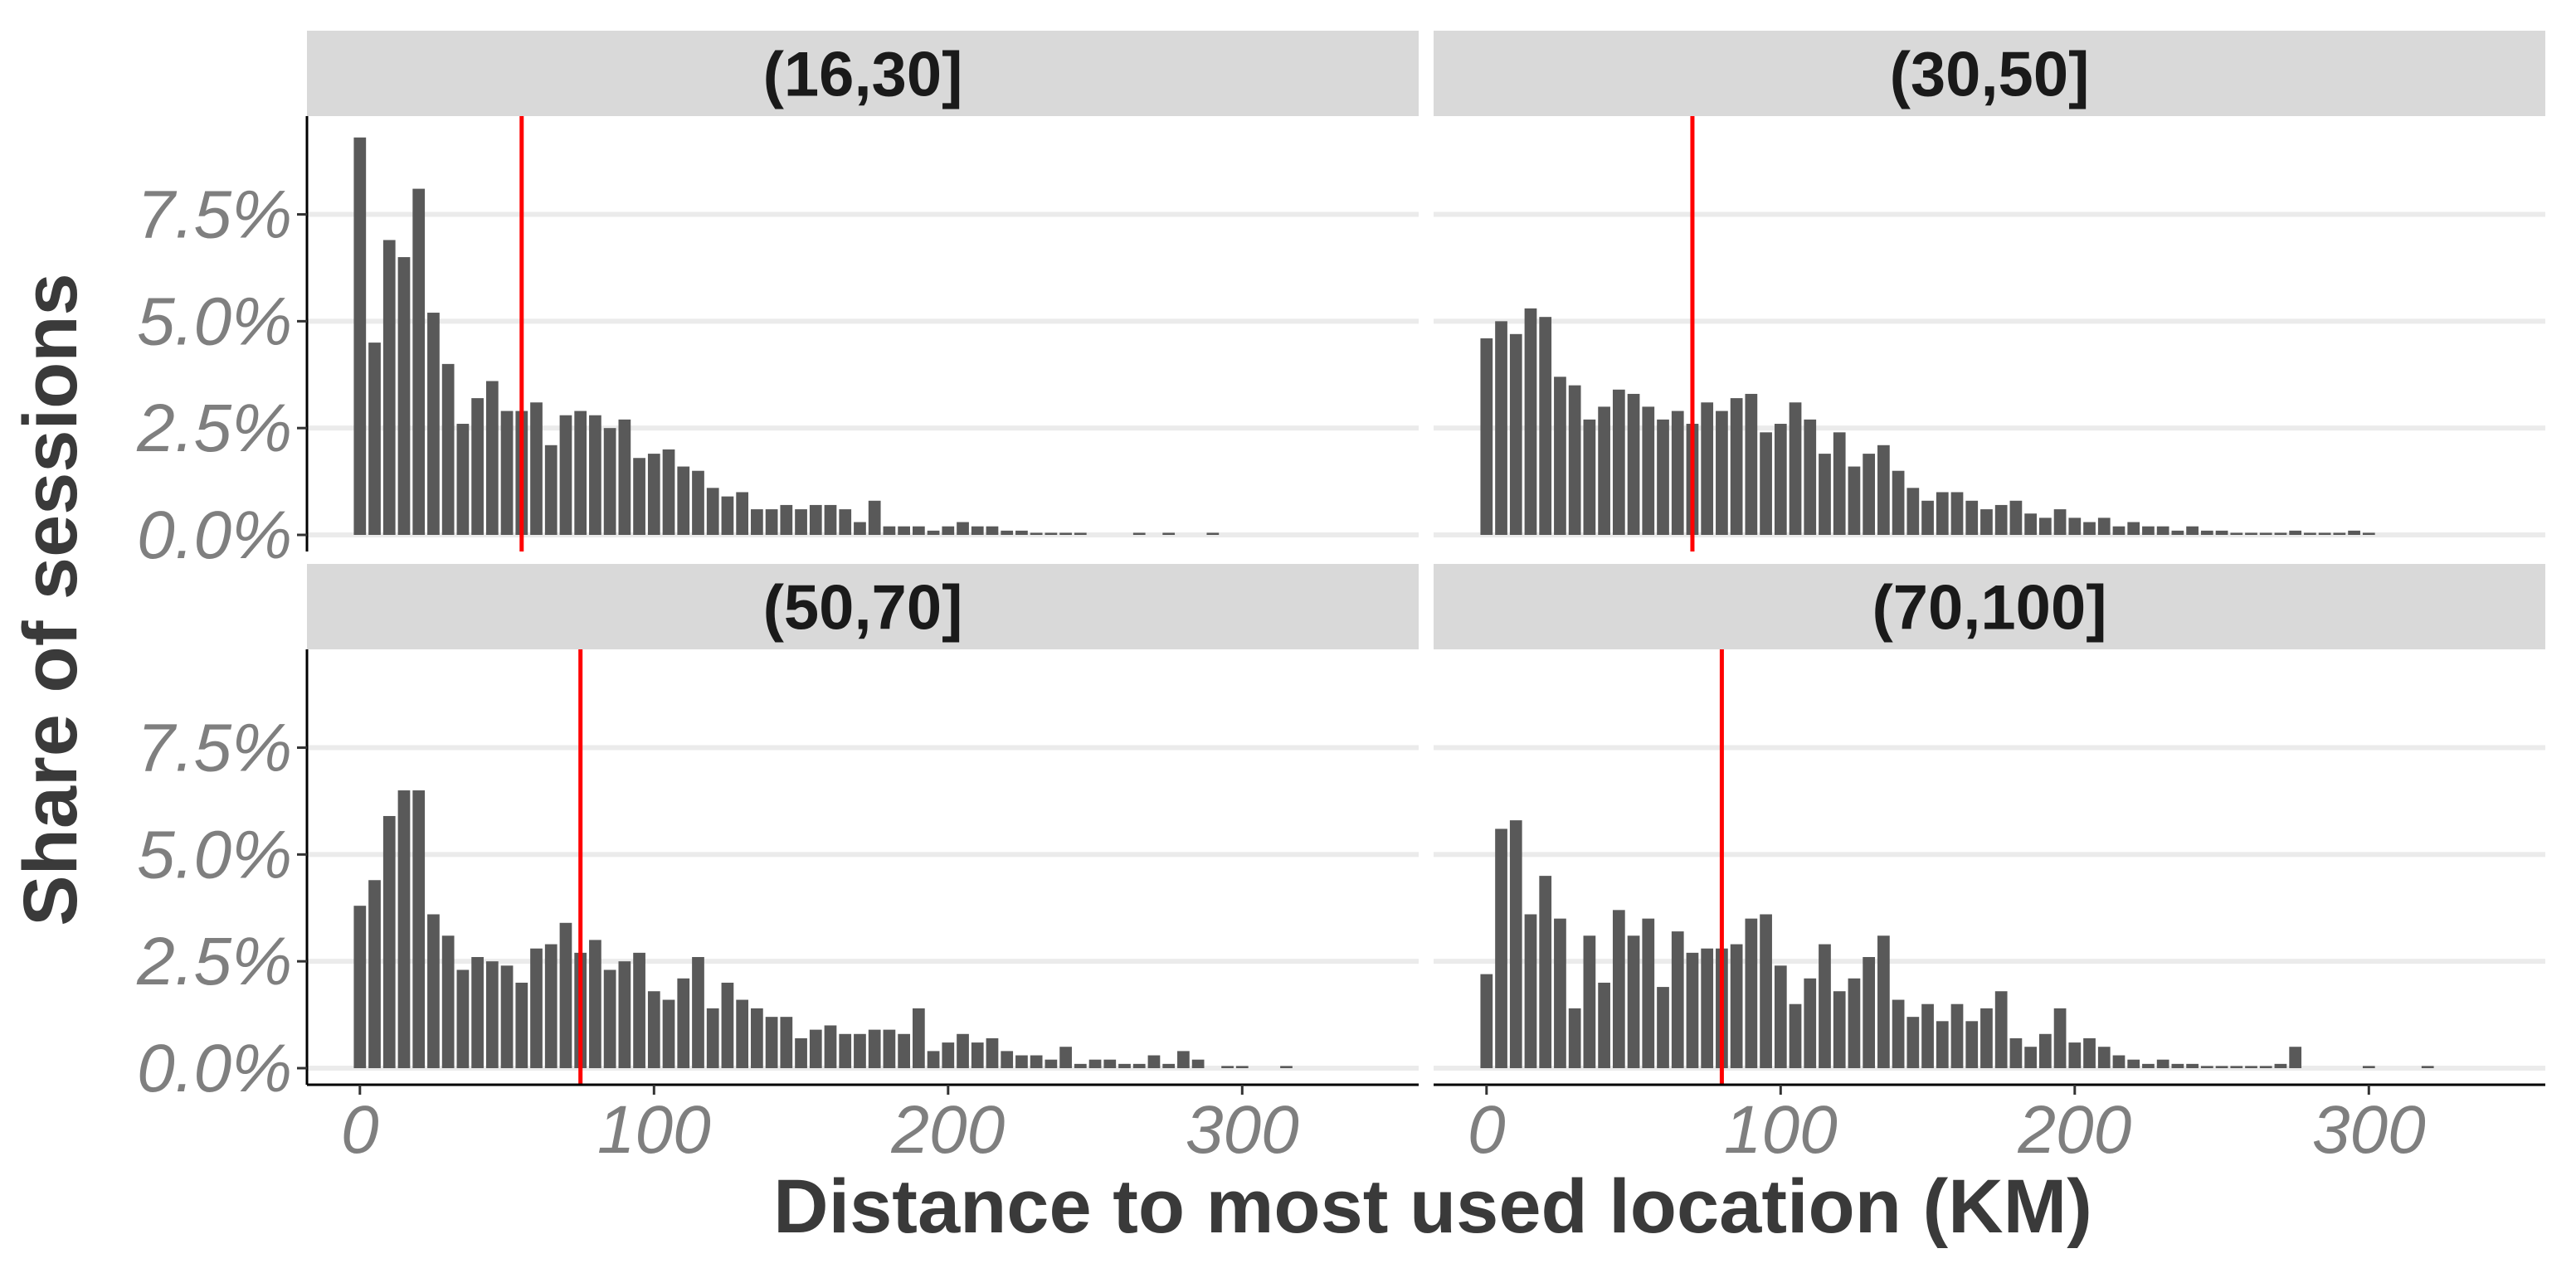  Describe the element at coordinates (947, 1130) in the screenshot. I see `x-tick-label: 200` at that location.